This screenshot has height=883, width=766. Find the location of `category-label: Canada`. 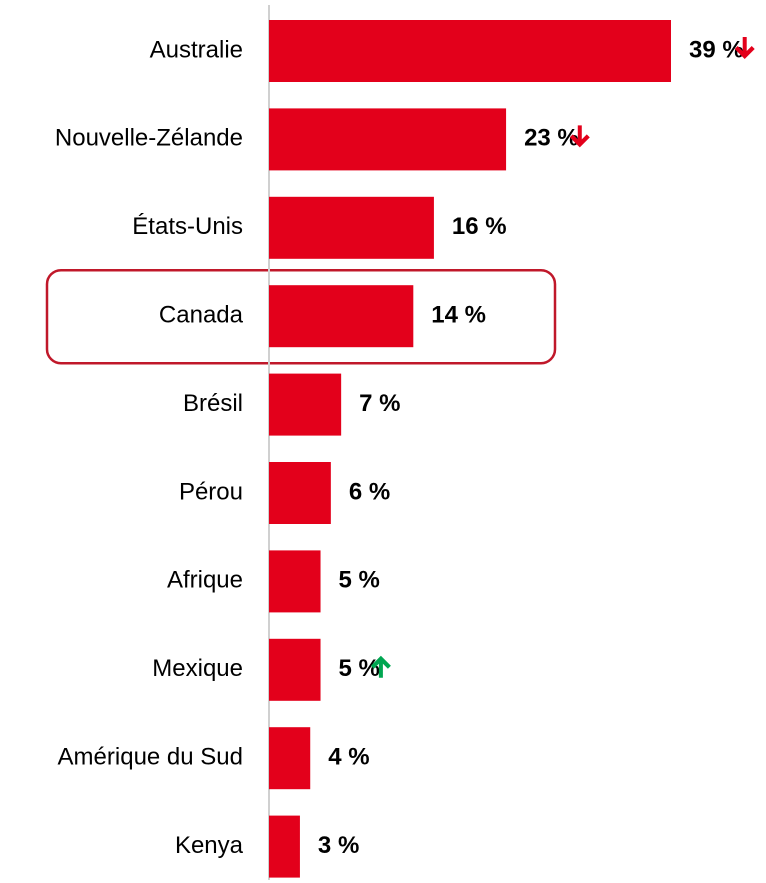

category-label: Canada is located at coordinates (201, 315).